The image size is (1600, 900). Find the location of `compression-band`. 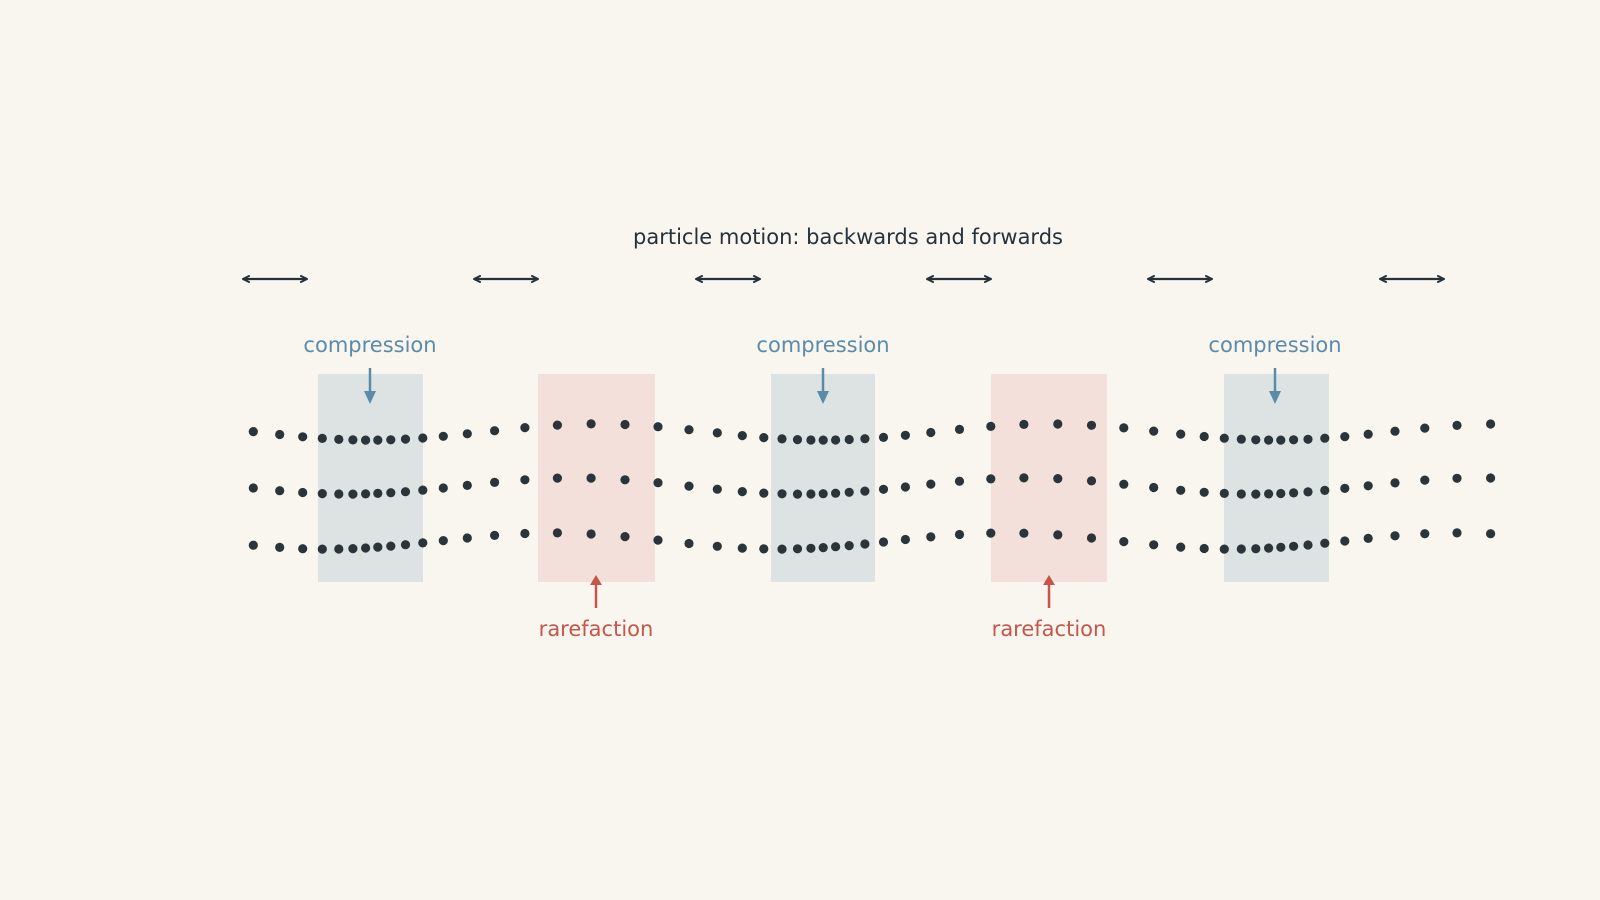

compression-band is located at coordinates (370, 478).